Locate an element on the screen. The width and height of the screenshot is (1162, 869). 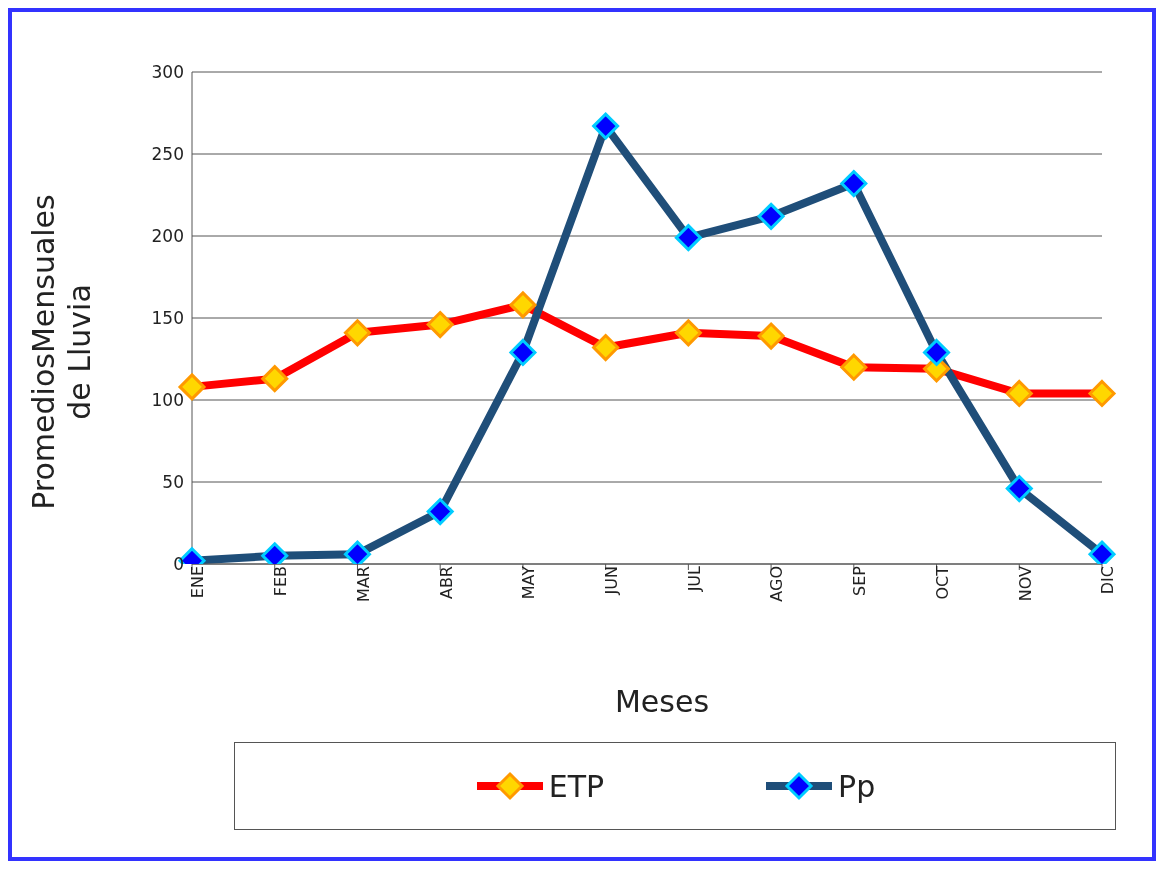
x-tick-label: AGO is located at coordinates (777, 584).